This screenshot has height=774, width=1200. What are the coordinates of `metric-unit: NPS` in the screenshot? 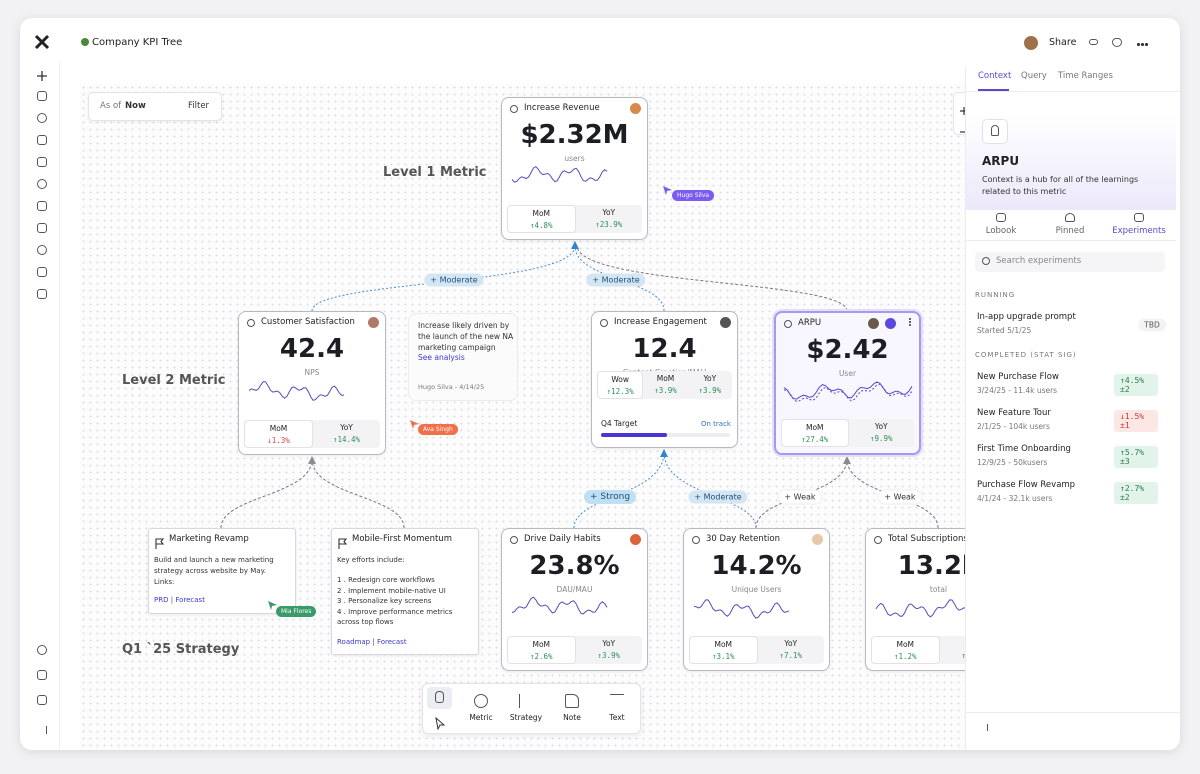 It's located at (312, 372).